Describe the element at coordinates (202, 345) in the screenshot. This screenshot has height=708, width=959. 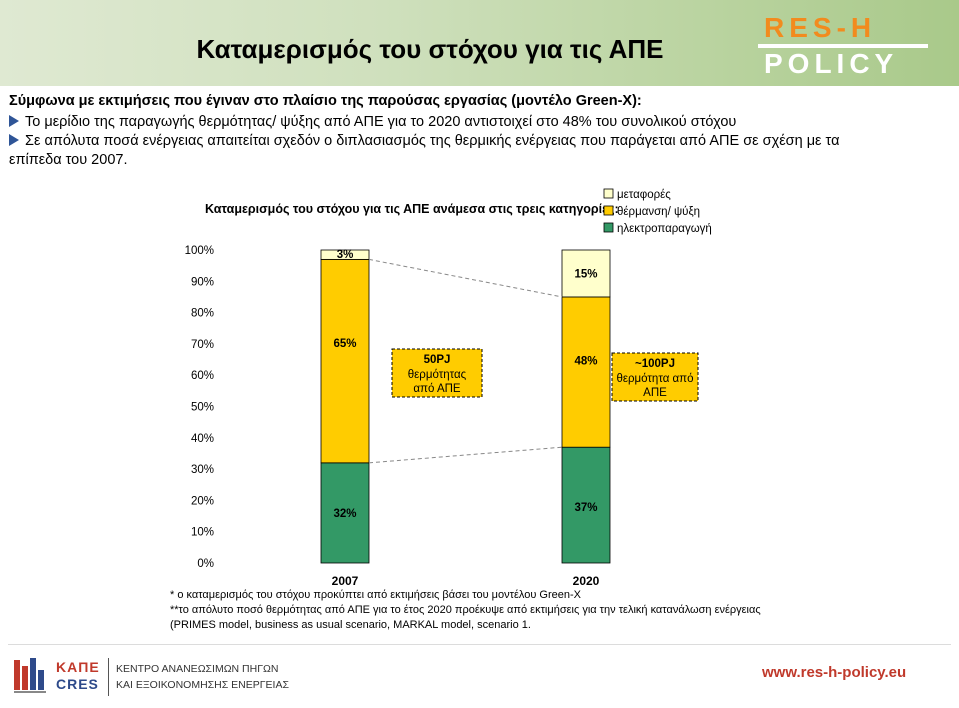
I see `y-tick-label: 70%` at that location.